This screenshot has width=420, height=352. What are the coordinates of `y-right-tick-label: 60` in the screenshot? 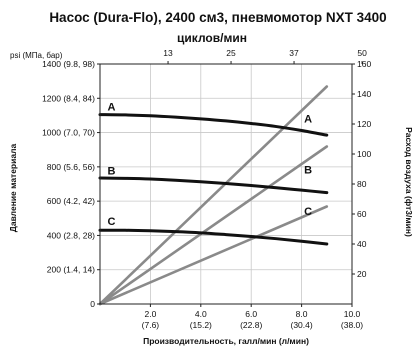 It's located at (362, 214).